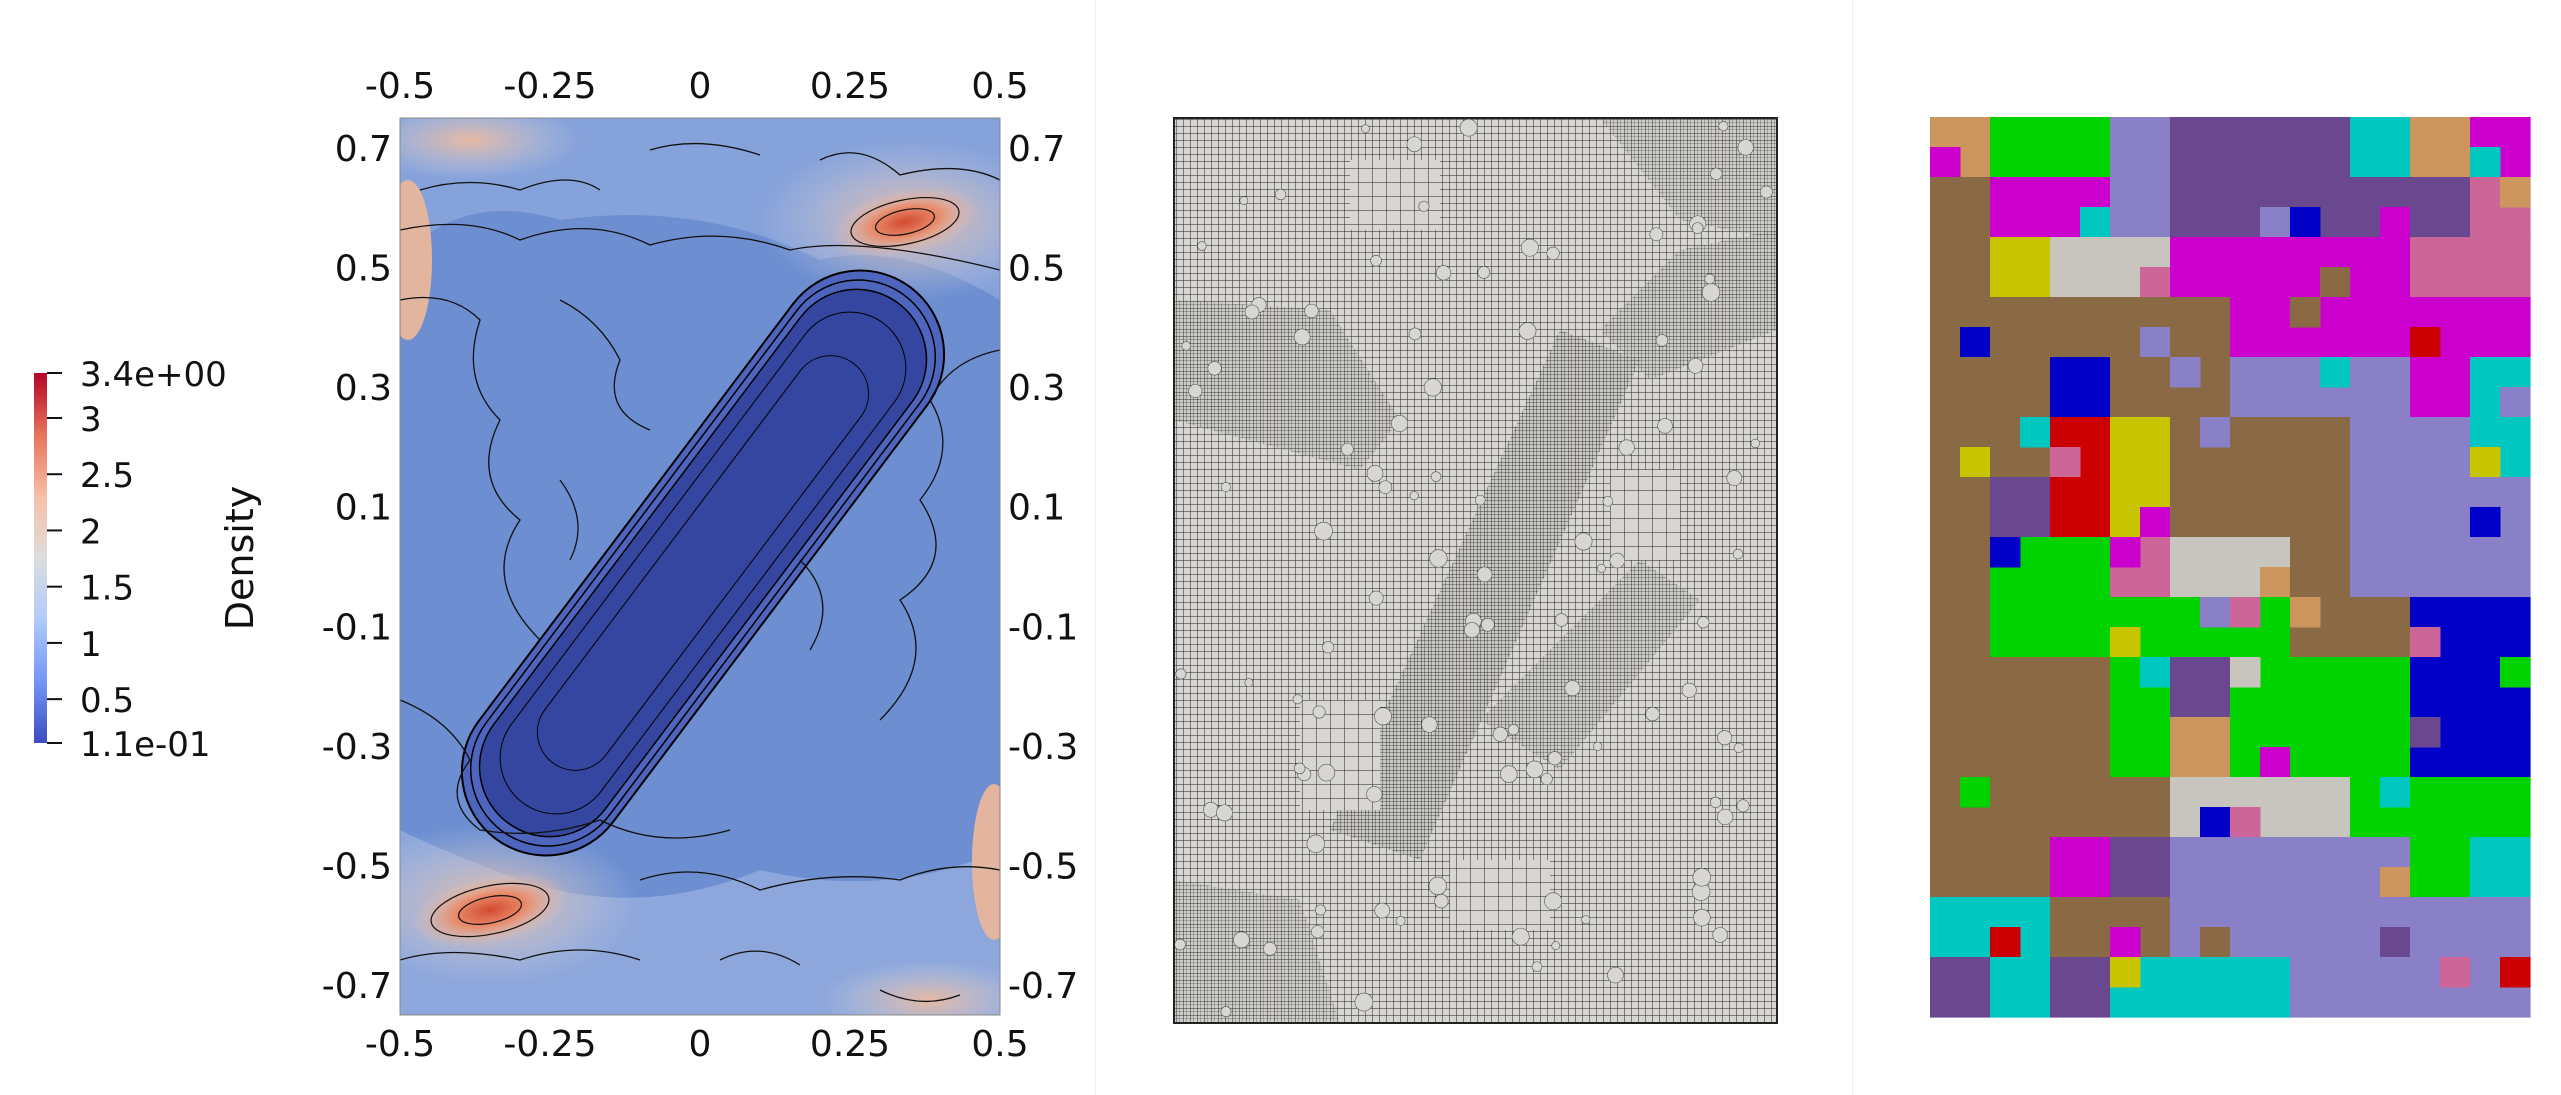 The image size is (2561, 1095). What do you see at coordinates (107, 701) in the screenshot?
I see `colorbar-tick-label: 0.5` at bounding box center [107, 701].